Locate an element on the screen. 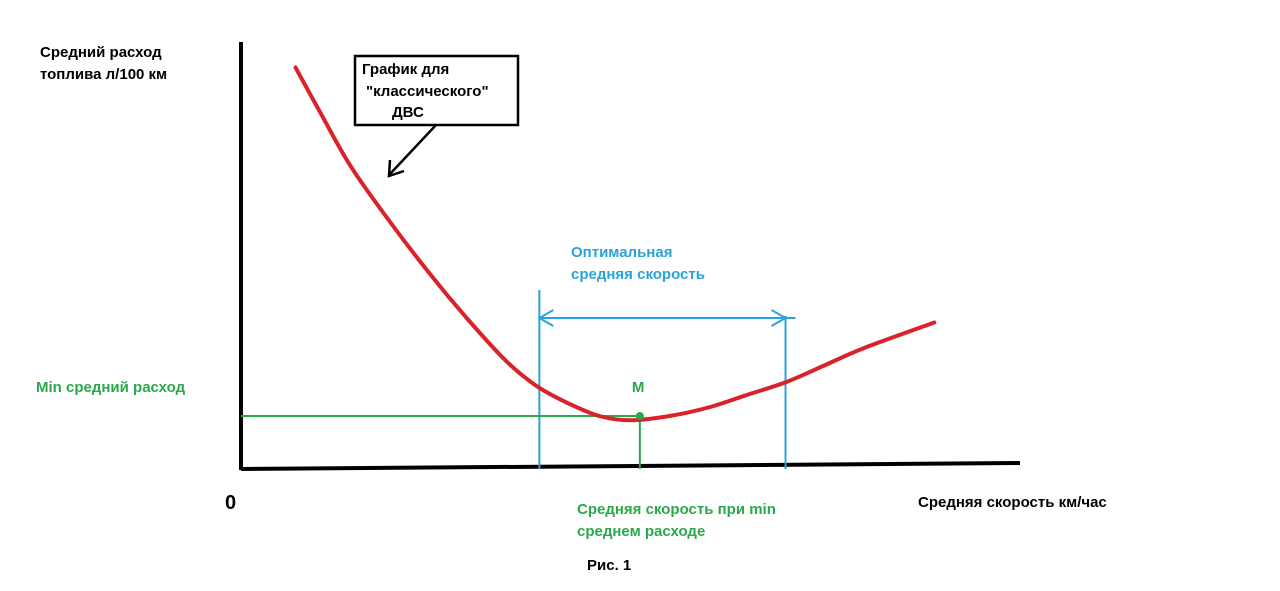 This screenshot has height=591, width=1280. optimal-range-label-line-1: Оптимальная is located at coordinates (621, 252).